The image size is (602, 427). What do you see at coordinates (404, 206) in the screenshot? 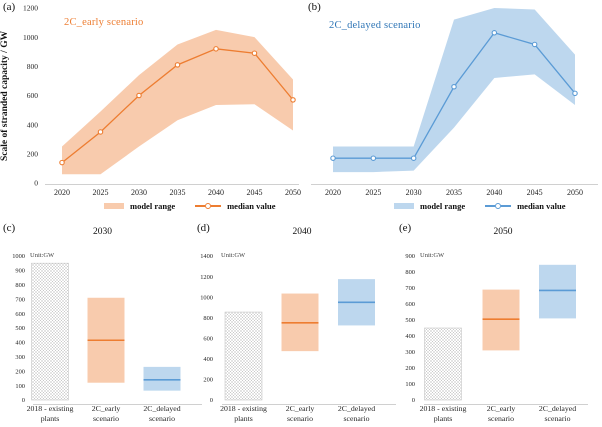
I see `model-range-swatch` at bounding box center [404, 206].